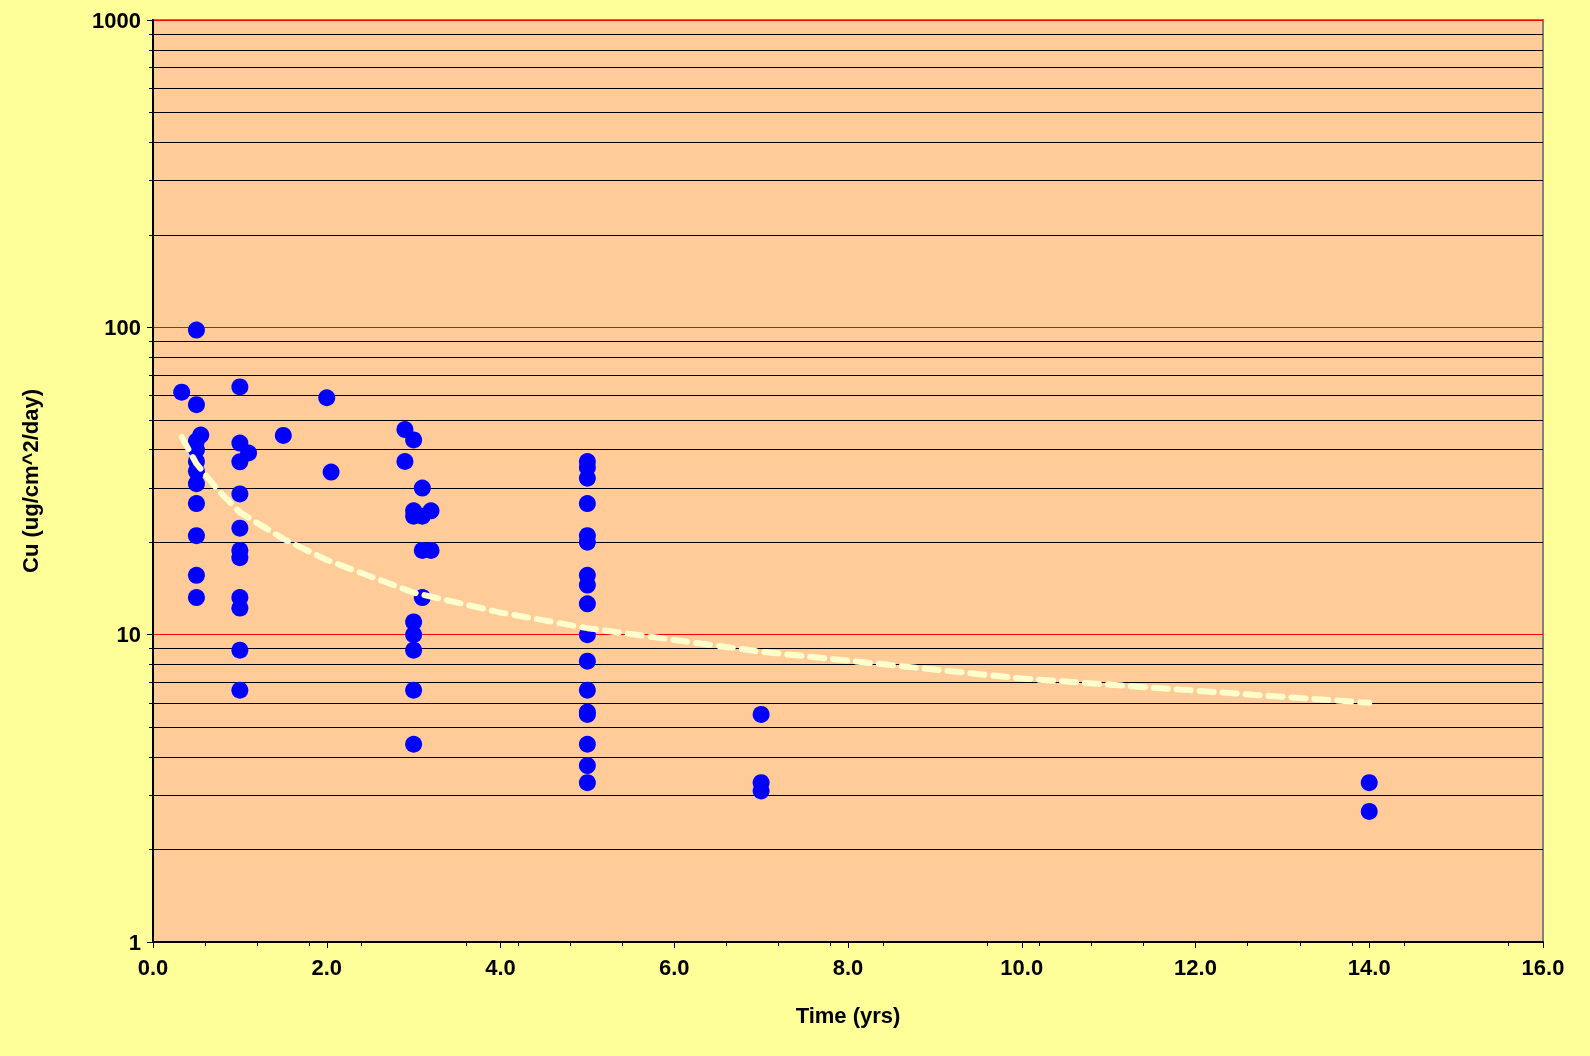 The height and width of the screenshot is (1056, 1590). Describe the element at coordinates (500, 967) in the screenshot. I see `x-tick-label: 4.0` at that location.